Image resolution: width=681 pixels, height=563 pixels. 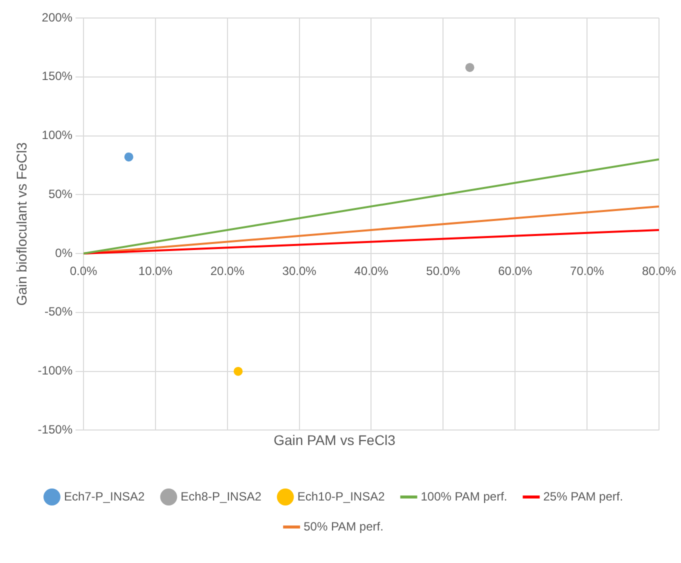 What do you see at coordinates (84, 271) in the screenshot?
I see `x-tick-label: 0.0%` at bounding box center [84, 271].